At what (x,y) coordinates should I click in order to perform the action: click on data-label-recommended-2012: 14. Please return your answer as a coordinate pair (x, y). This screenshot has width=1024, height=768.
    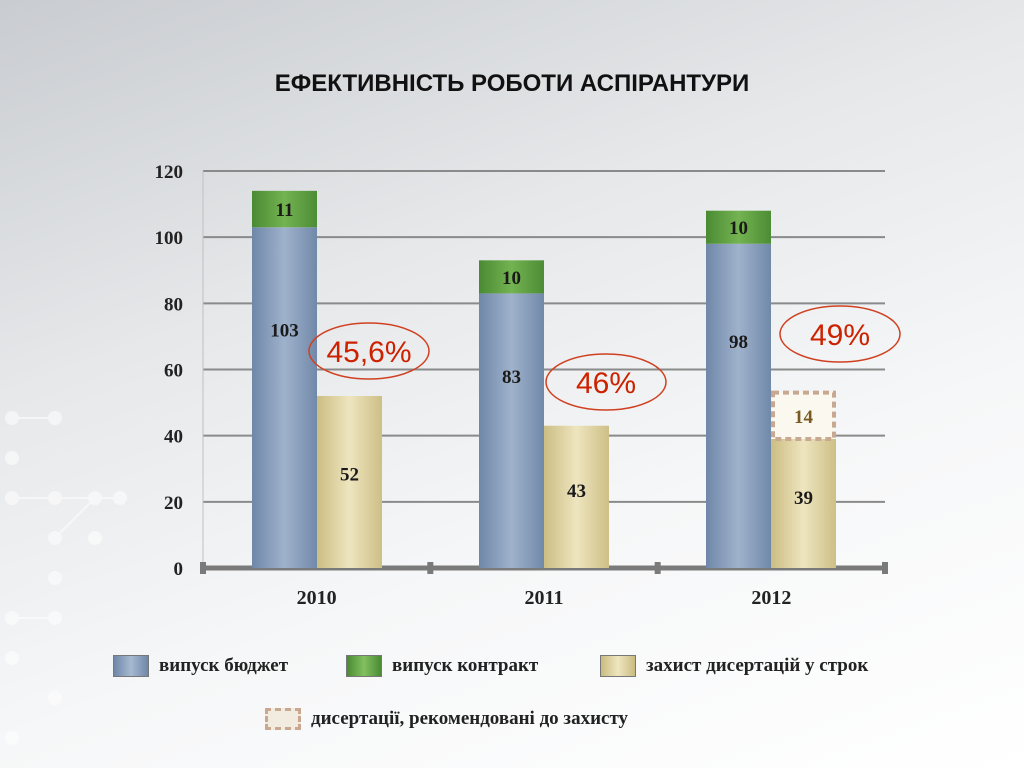
    Looking at the image, I should click on (804, 417).